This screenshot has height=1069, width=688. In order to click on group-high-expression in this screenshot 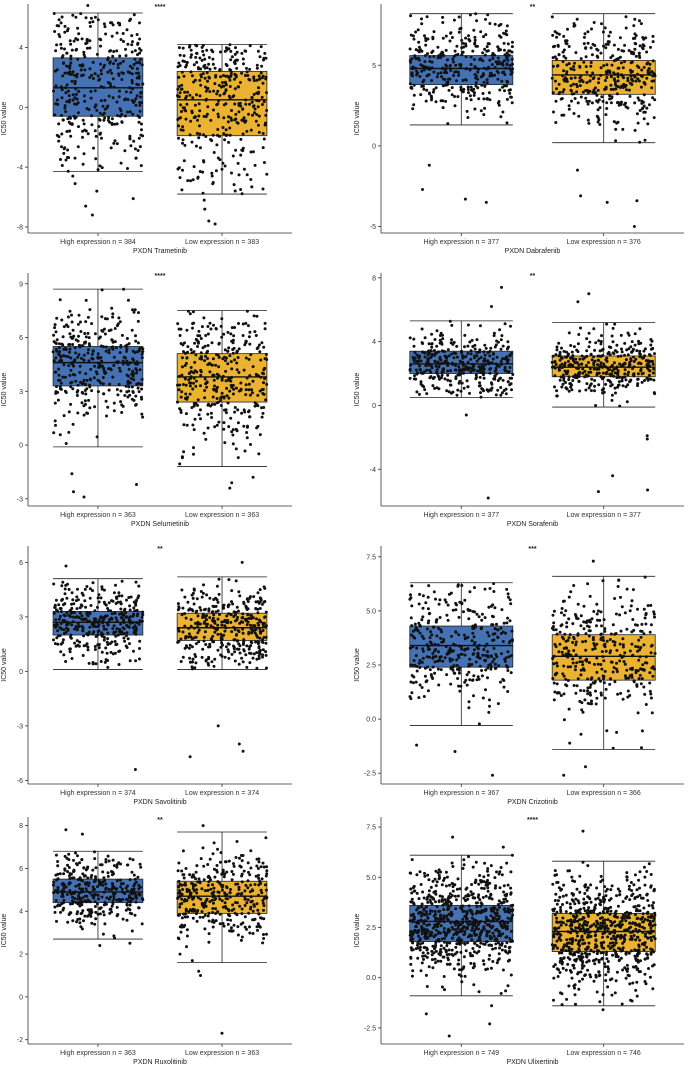, I will do `click(461, 392)`.